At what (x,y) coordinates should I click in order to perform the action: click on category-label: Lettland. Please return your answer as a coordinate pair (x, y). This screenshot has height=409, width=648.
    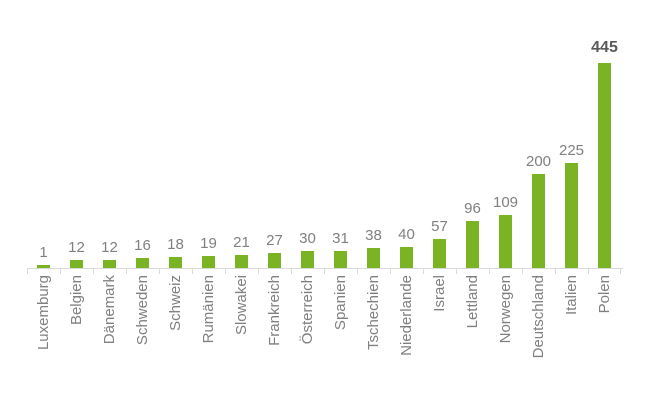
    Looking at the image, I should click on (472, 302).